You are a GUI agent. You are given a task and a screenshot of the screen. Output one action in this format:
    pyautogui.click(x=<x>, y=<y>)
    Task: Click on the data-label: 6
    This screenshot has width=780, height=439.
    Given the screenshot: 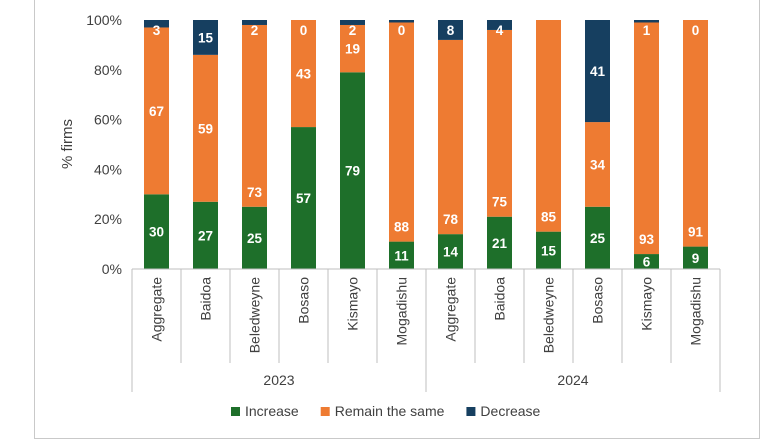 What is the action you would take?
    pyautogui.click(x=647, y=262)
    